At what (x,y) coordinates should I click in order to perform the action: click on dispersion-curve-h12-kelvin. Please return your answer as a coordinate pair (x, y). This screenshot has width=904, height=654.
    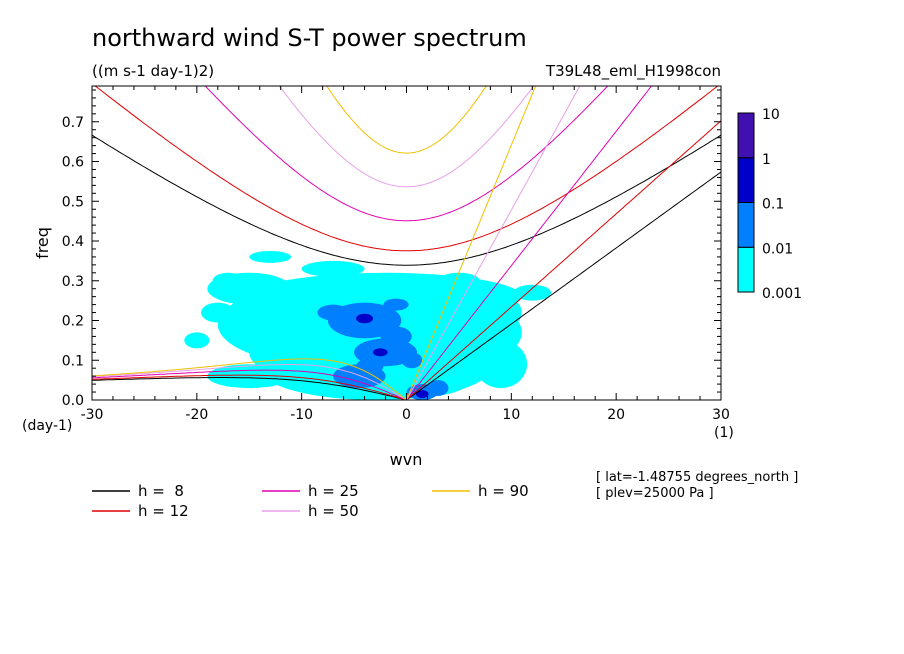
    Looking at the image, I should click on (563, 260).